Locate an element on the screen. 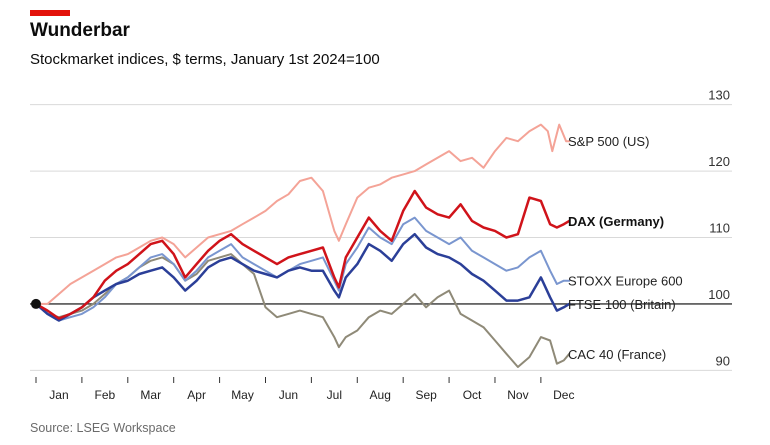  series-line is located at coordinates (302, 277).